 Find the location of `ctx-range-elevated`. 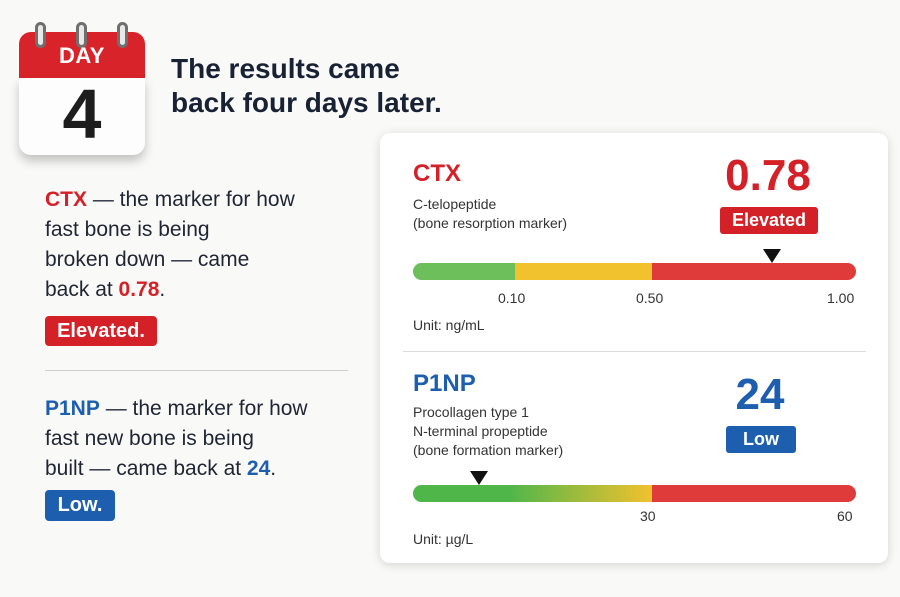

ctx-range-elevated is located at coordinates (754, 271).